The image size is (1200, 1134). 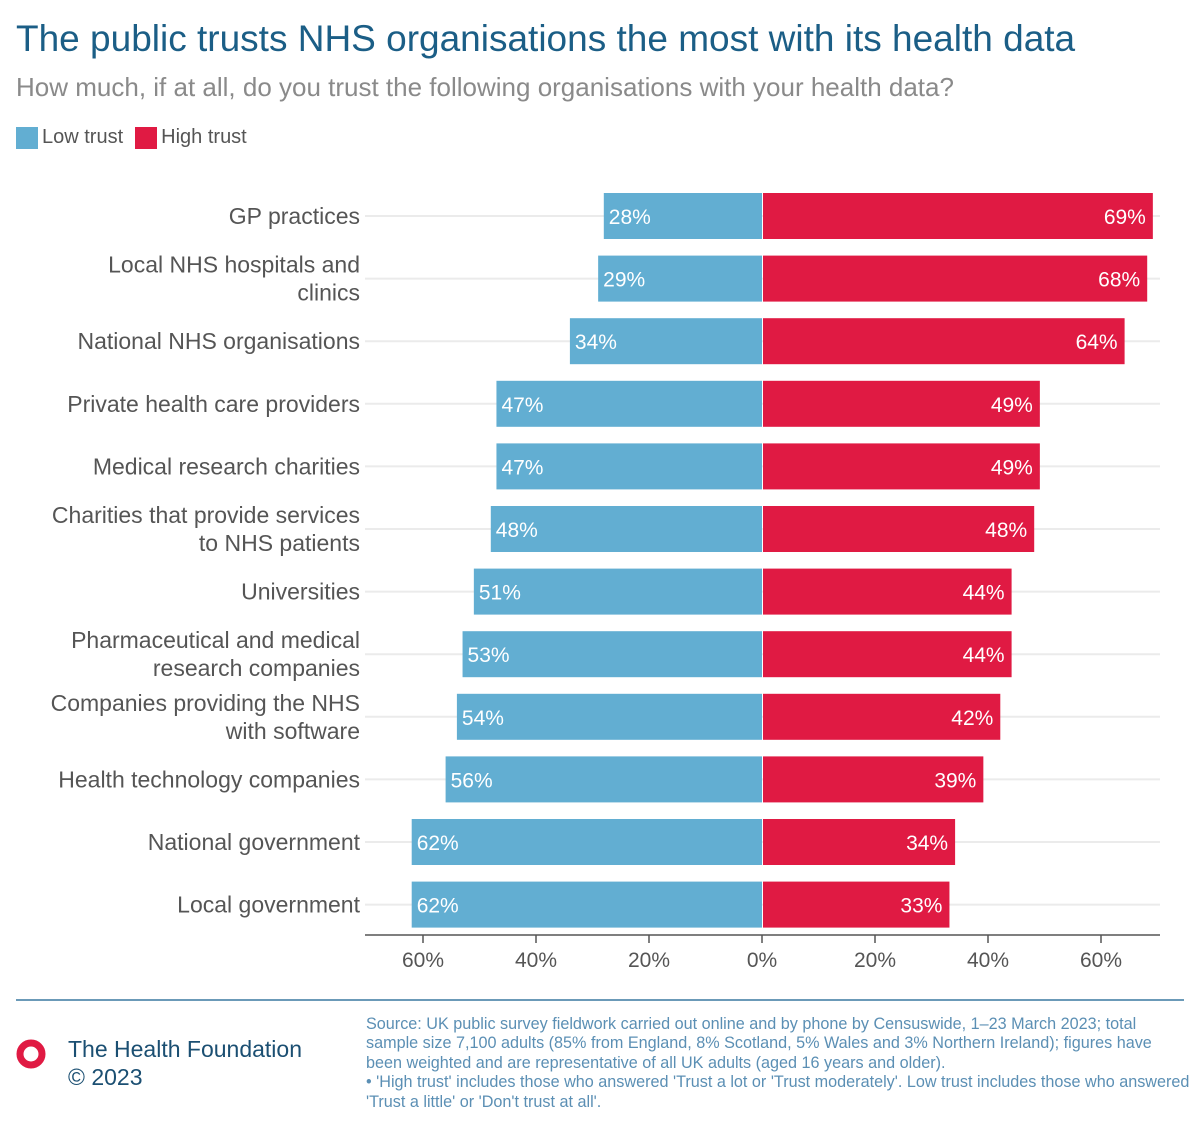 I want to click on value-label-high: 64%, so click(x=1097, y=342).